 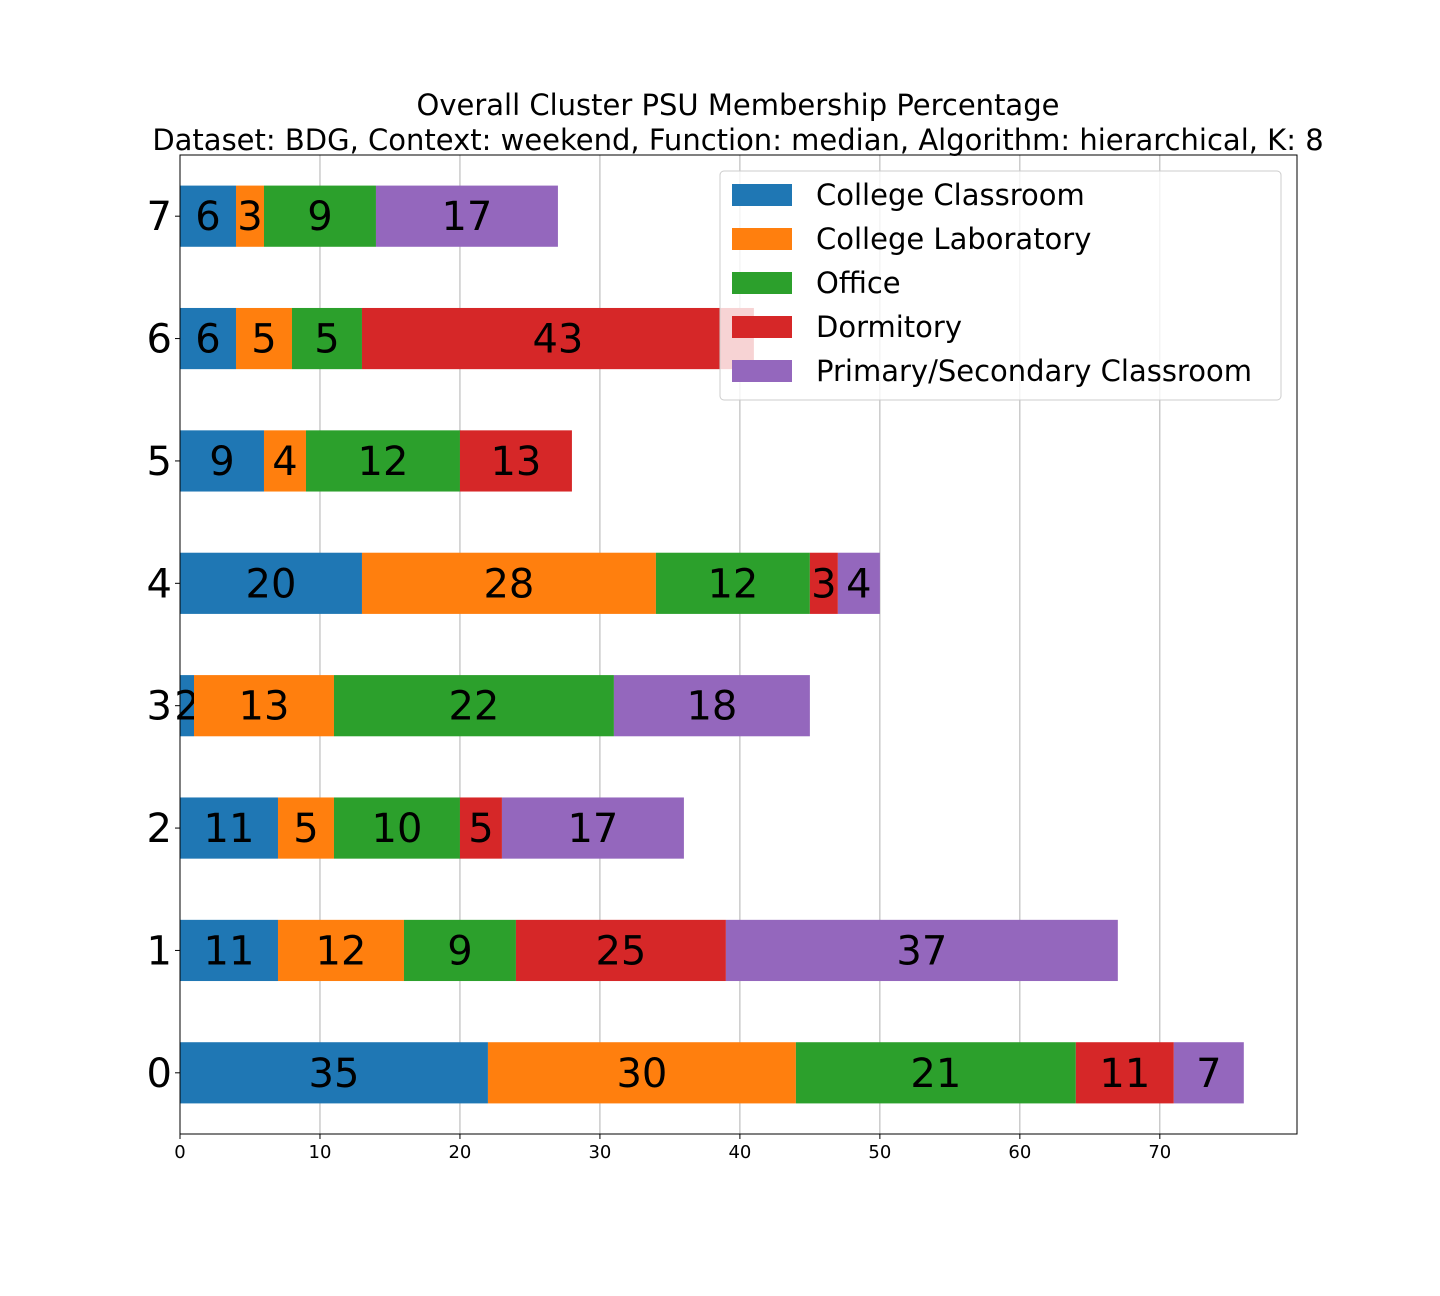 I want to click on bar-value-label: 28, so click(x=508, y=584).